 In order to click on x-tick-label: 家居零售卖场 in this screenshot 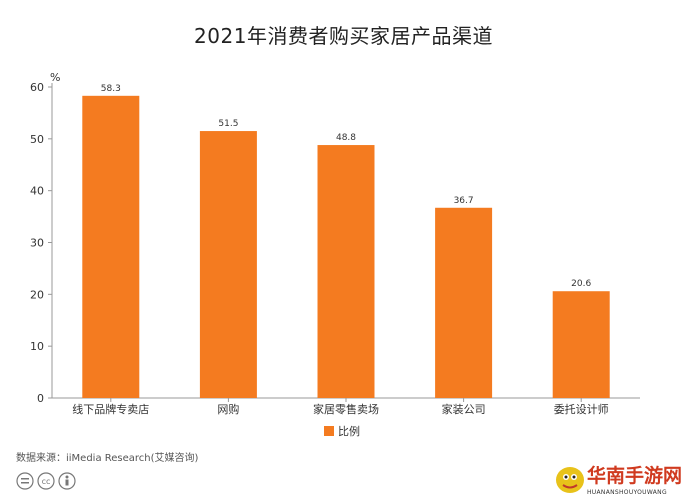, I will do `click(346, 409)`.